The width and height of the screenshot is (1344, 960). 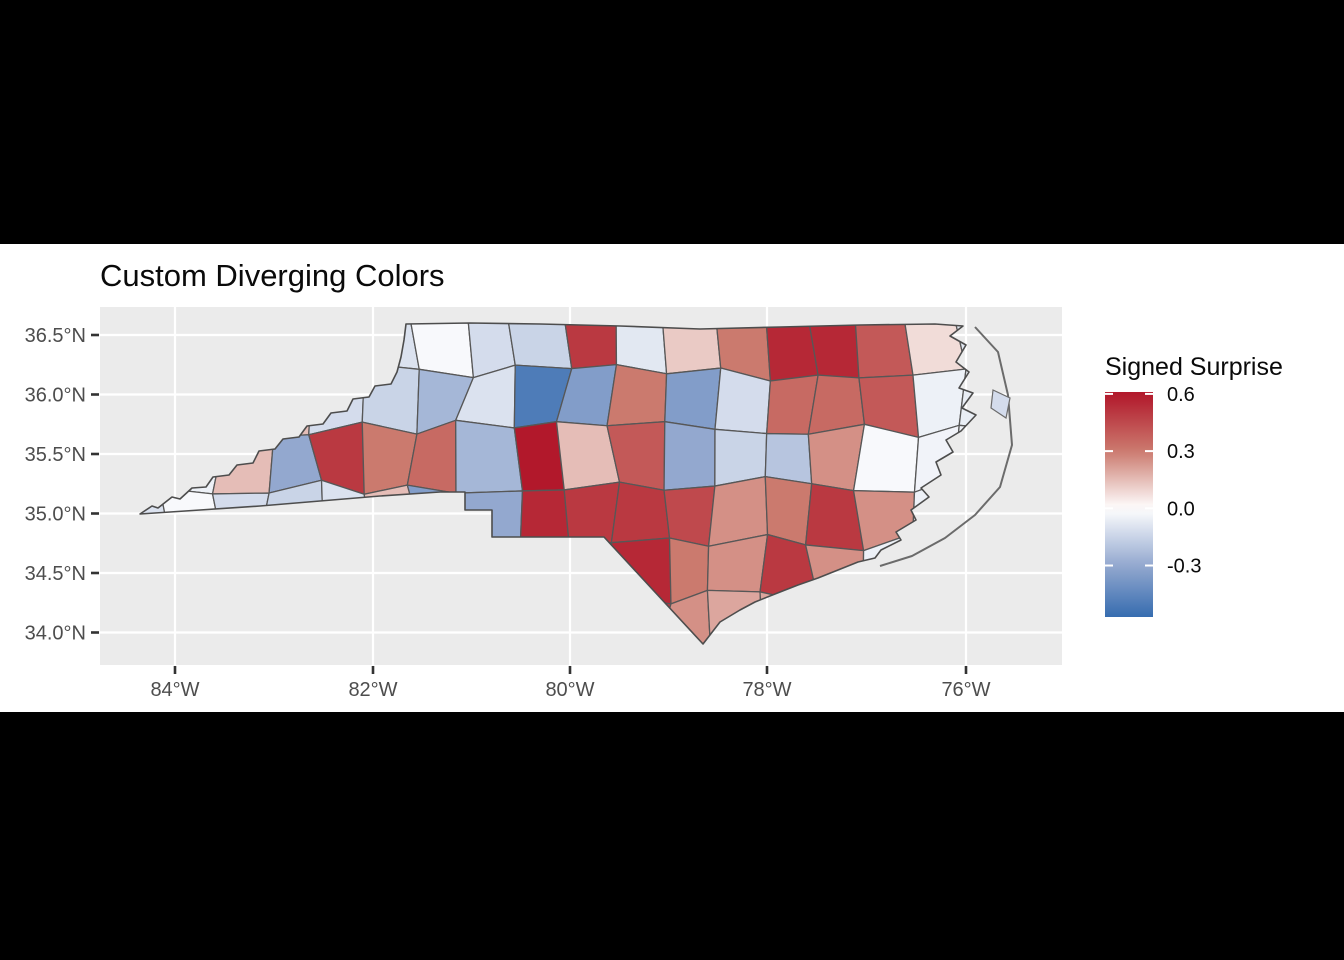 What do you see at coordinates (372, 690) in the screenshot?
I see `x-tick-label: 82°W` at bounding box center [372, 690].